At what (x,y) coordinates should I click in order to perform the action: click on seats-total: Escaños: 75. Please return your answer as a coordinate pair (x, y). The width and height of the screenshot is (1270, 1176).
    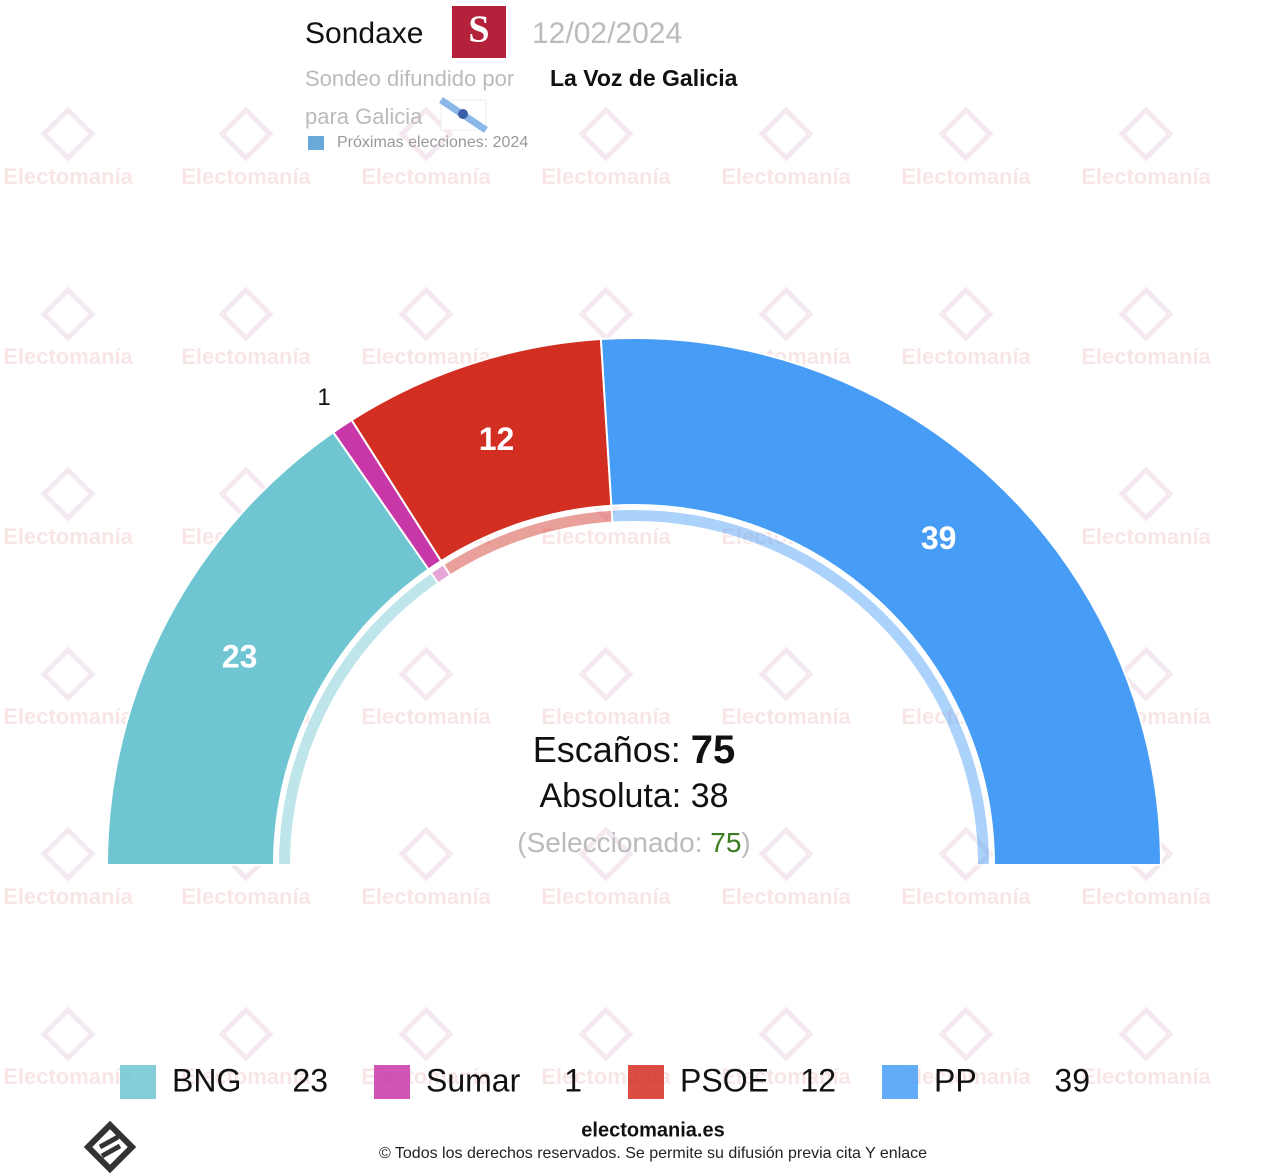
    Looking at the image, I should click on (634, 750).